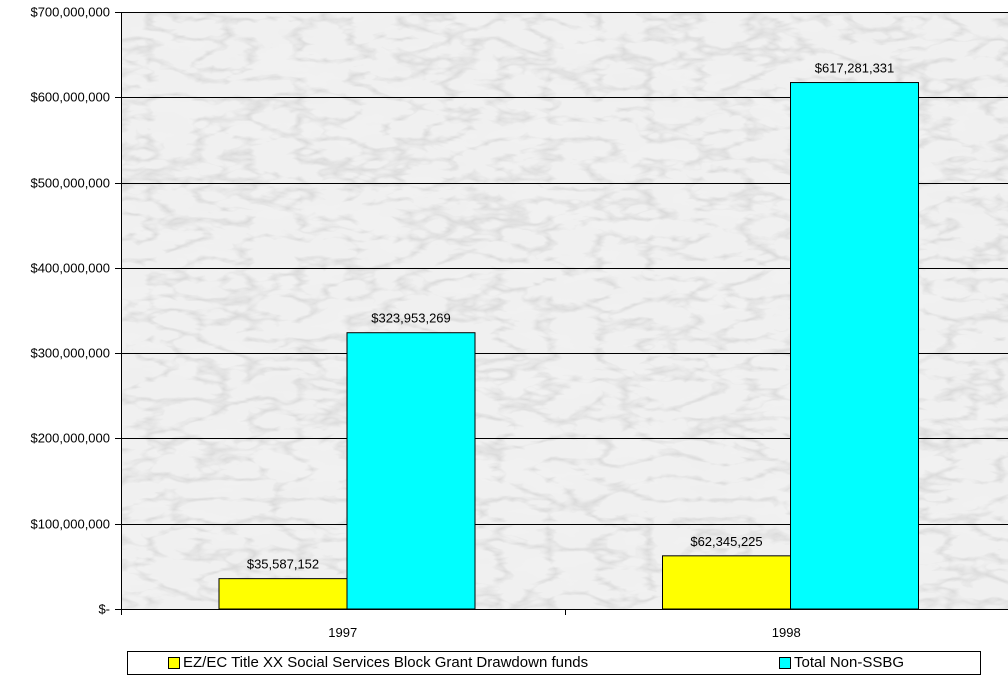 This screenshot has height=680, width=1008. Describe the element at coordinates (726, 541) in the screenshot. I see `data-label: $62,345,225` at that location.